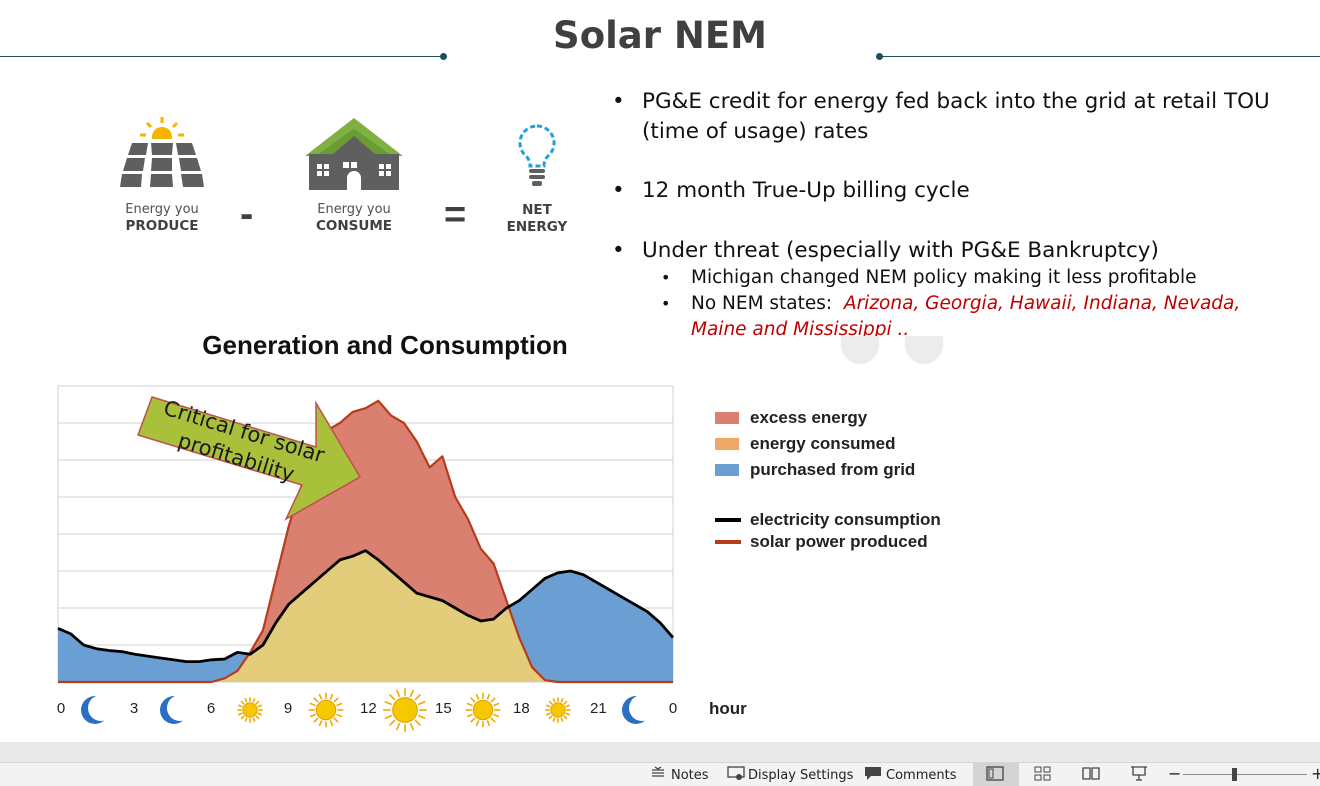 The width and height of the screenshot is (1320, 786). Describe the element at coordinates (162, 209) in the screenshot. I see `produce-label-top: Energy you` at that location.